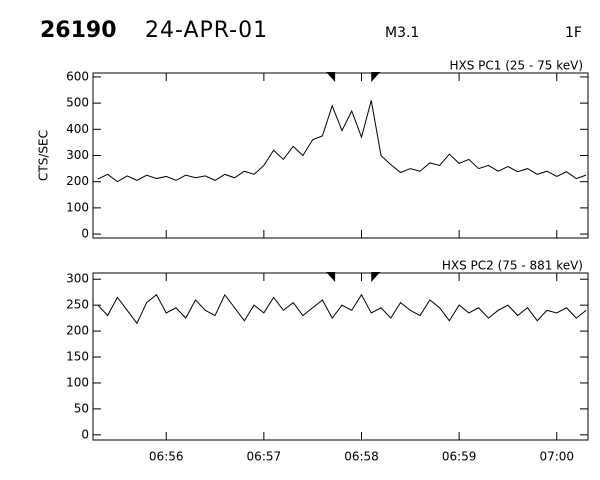  What do you see at coordinates (78, 30) in the screenshot?
I see `observation-id: 26190` at bounding box center [78, 30].